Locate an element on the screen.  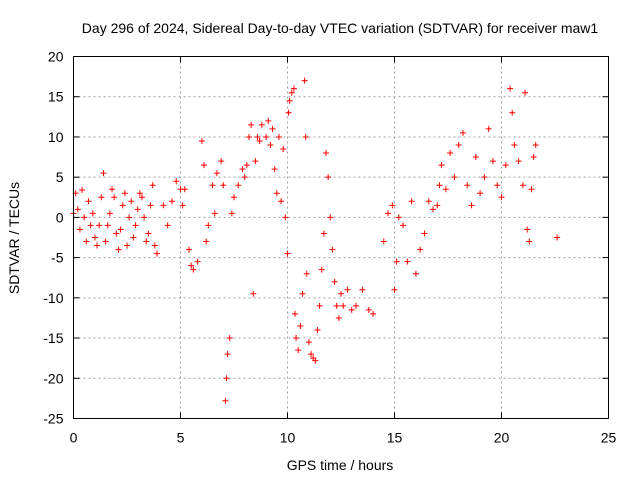
x-tick-label: 25 is located at coordinates (609, 438).